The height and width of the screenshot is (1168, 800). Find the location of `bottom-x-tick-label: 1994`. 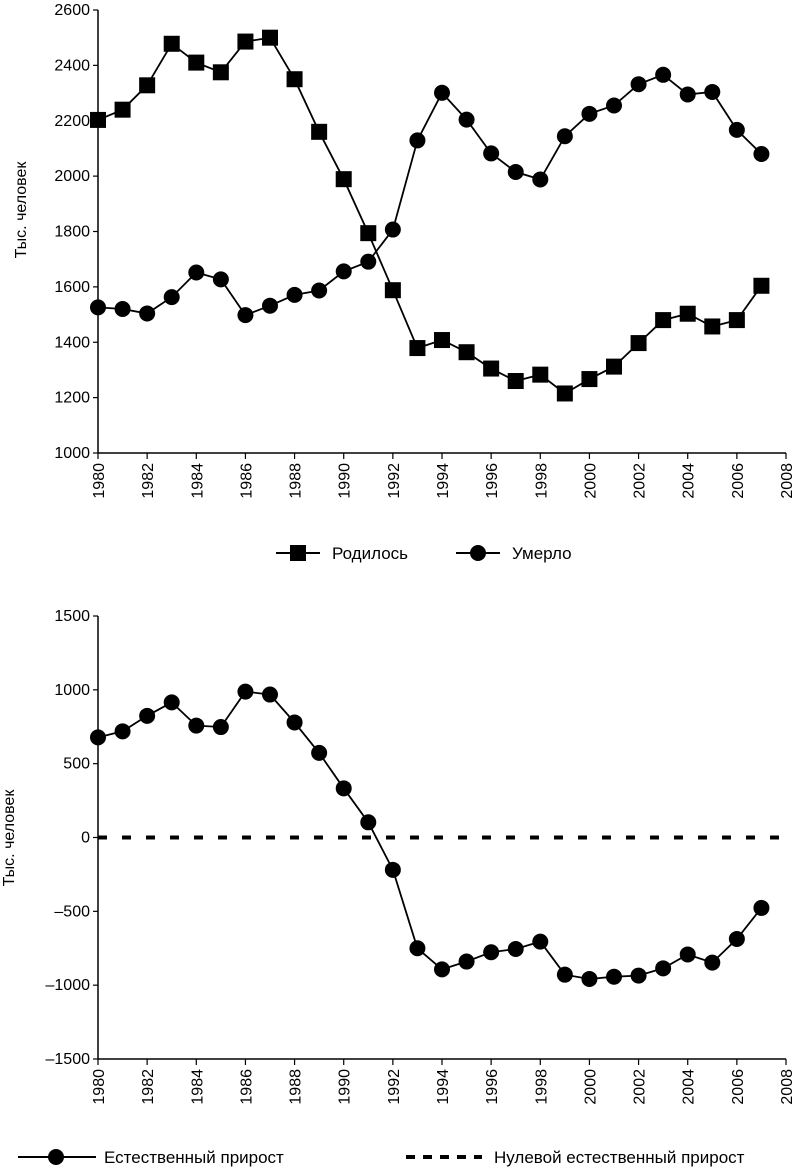

bottom-x-tick-label: 1994 is located at coordinates (443, 1087).